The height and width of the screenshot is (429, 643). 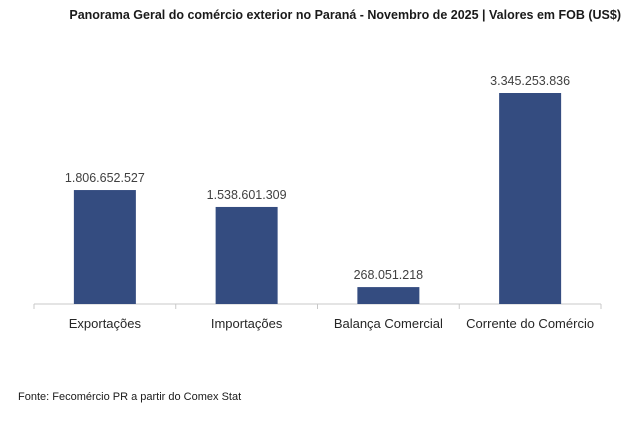 I want to click on category-label-3: Corrente do Comércio, so click(x=530, y=323).